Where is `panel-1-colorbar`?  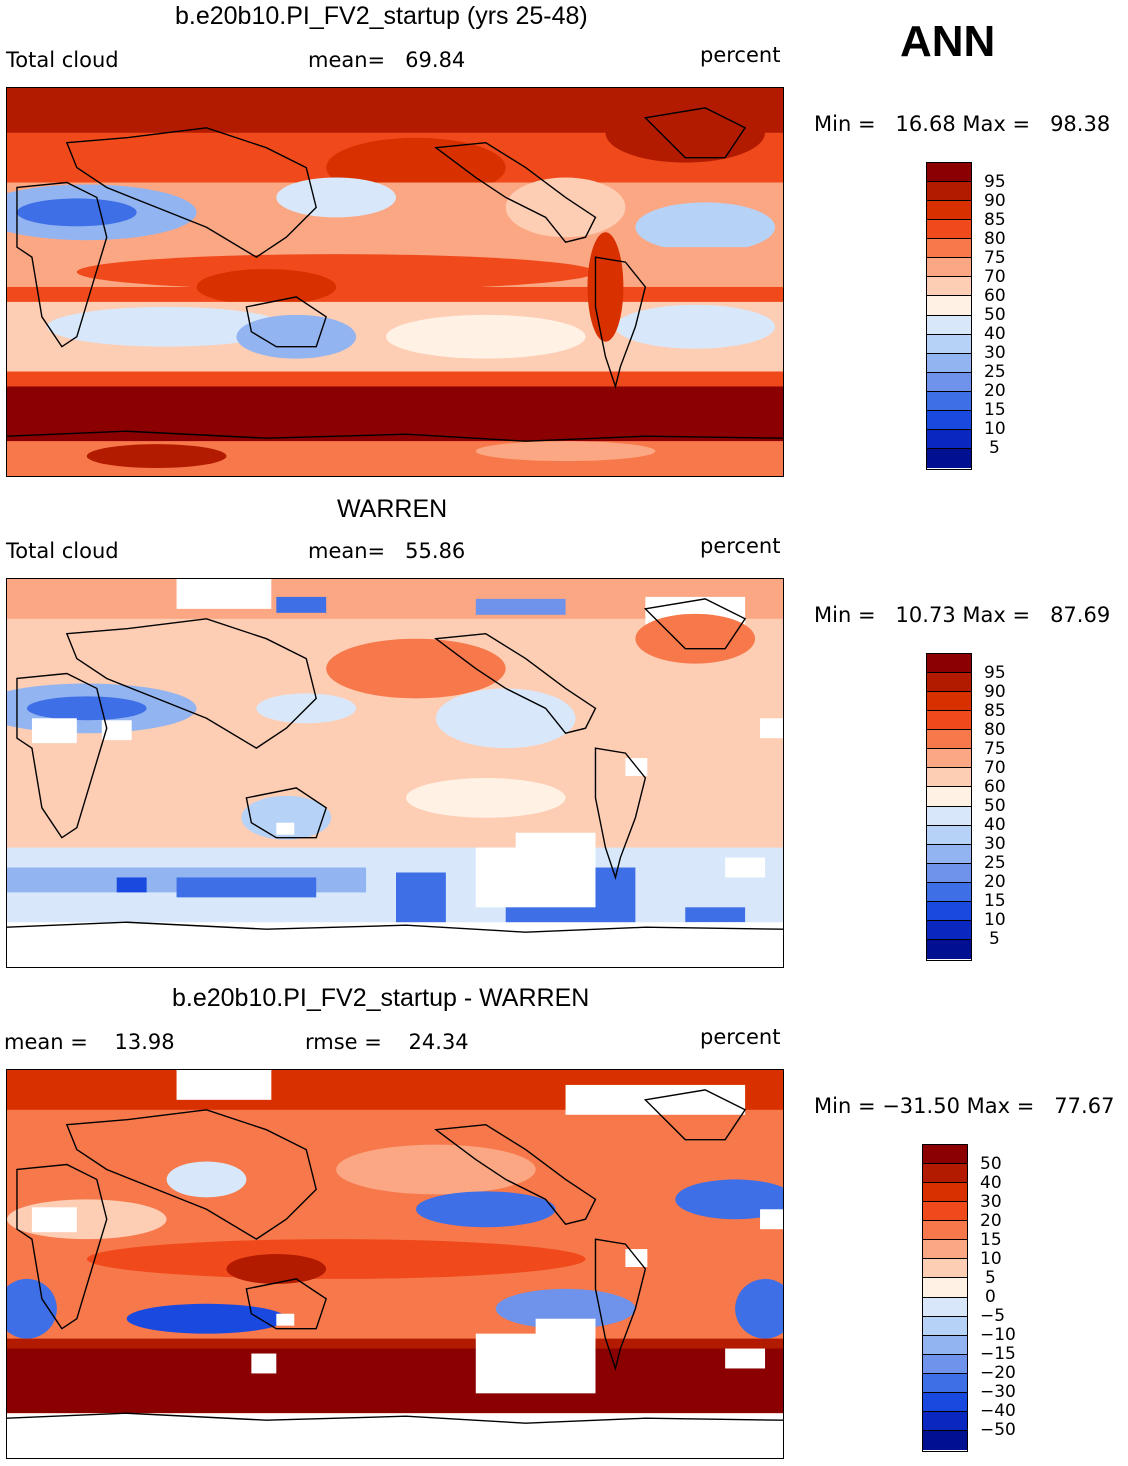
panel-1-colorbar is located at coordinates (949, 316).